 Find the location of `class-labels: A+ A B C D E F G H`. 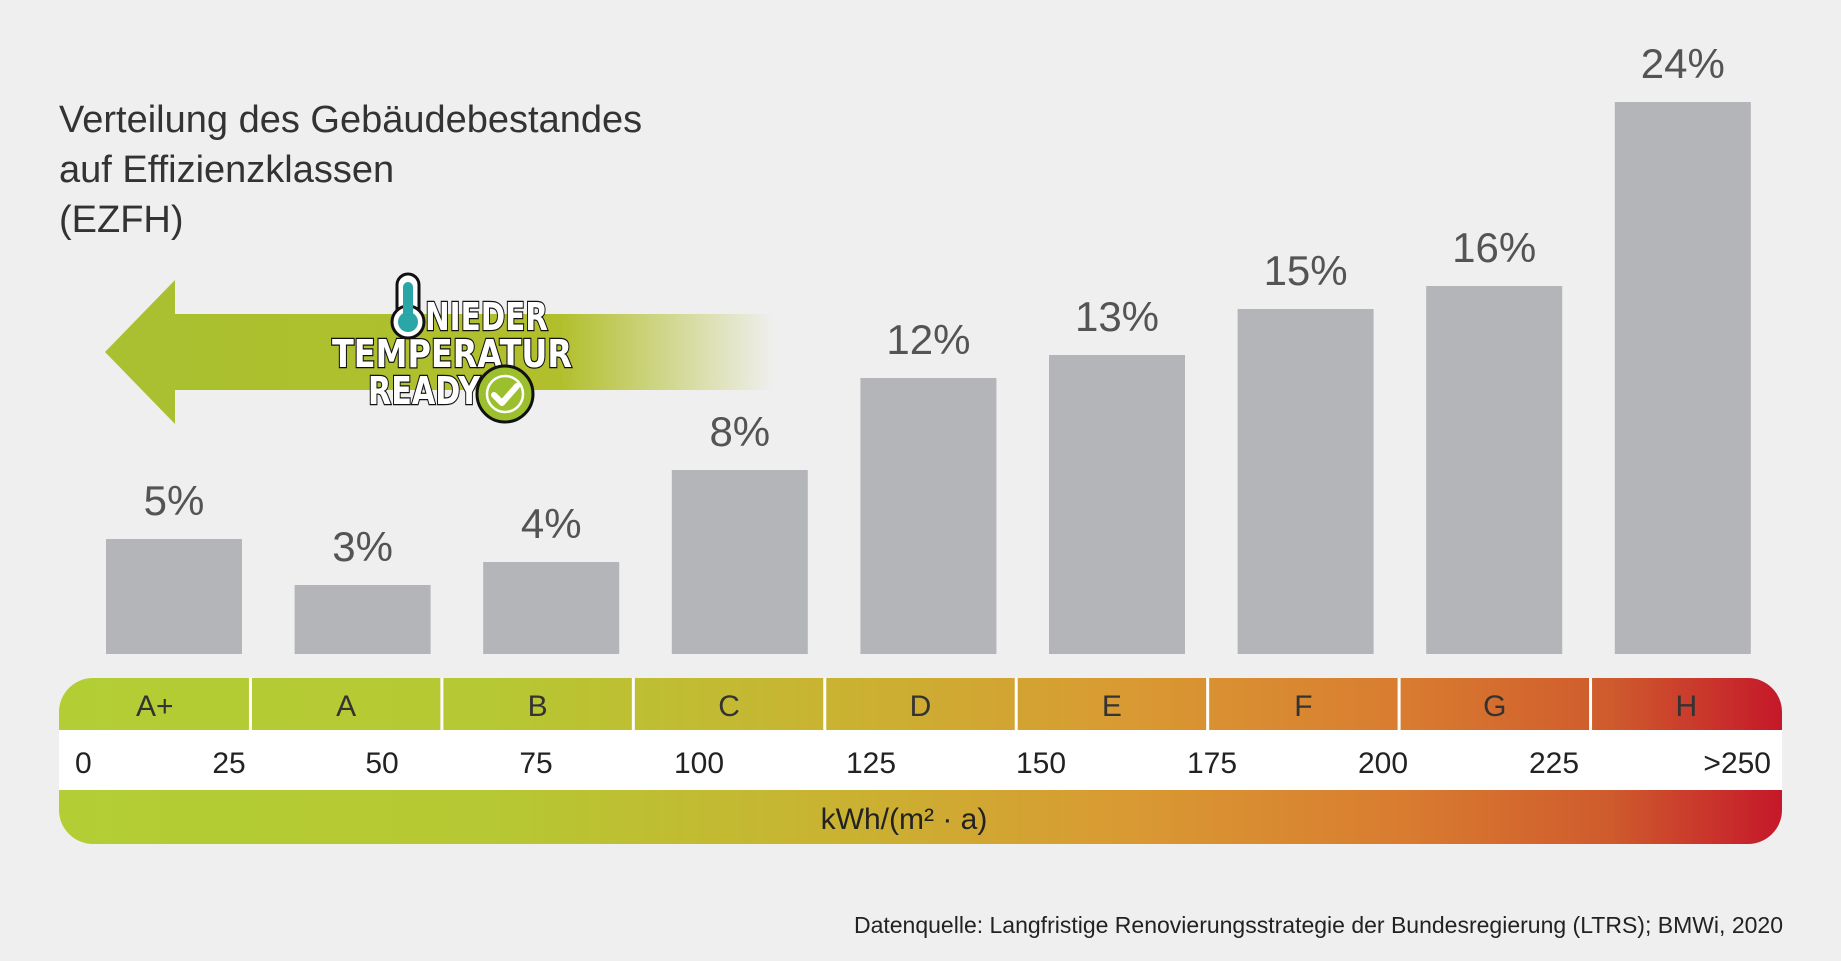

class-labels: A+ A B C D E F G H is located at coordinates (916, 706).